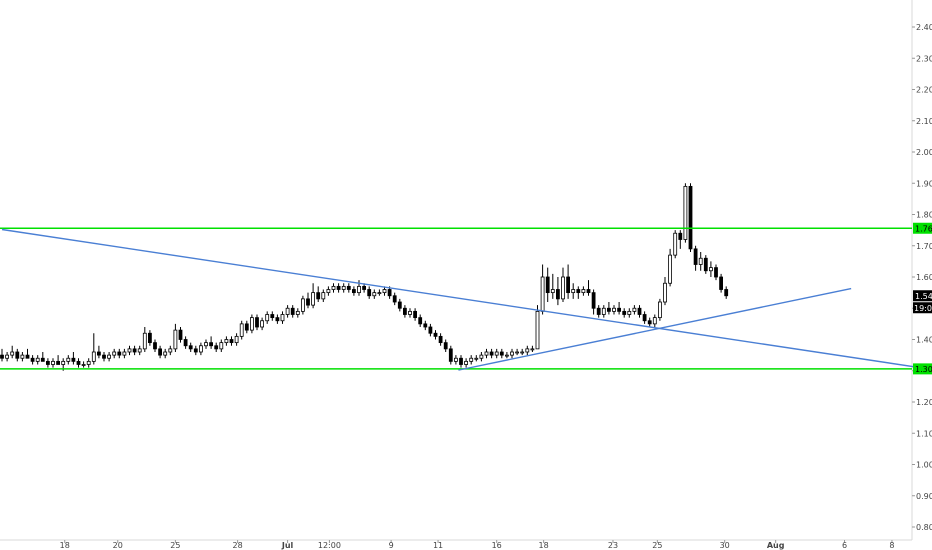 The width and height of the screenshot is (932, 550). What do you see at coordinates (924, 121) in the screenshot?
I see `y-tick-label: 2.10` at bounding box center [924, 121].